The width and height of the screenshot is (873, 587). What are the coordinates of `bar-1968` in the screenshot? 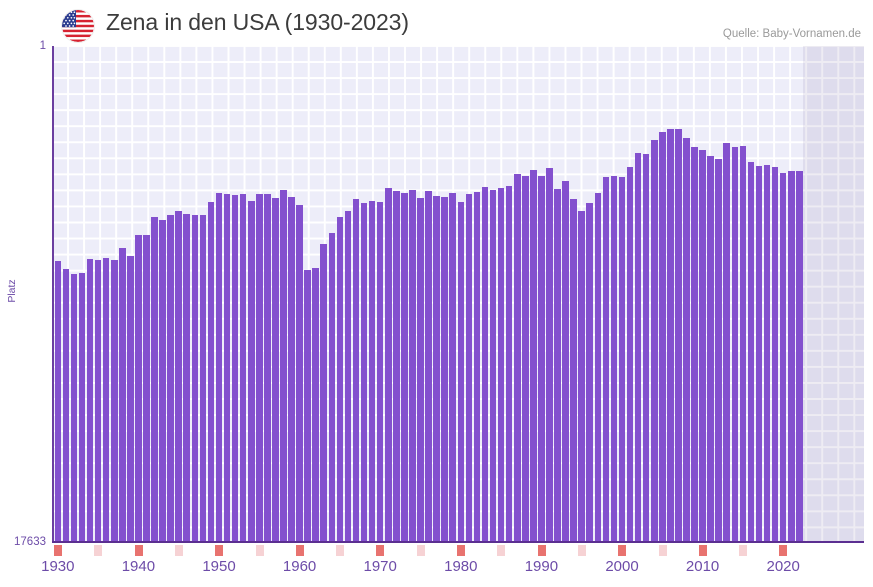 It's located at (364, 372).